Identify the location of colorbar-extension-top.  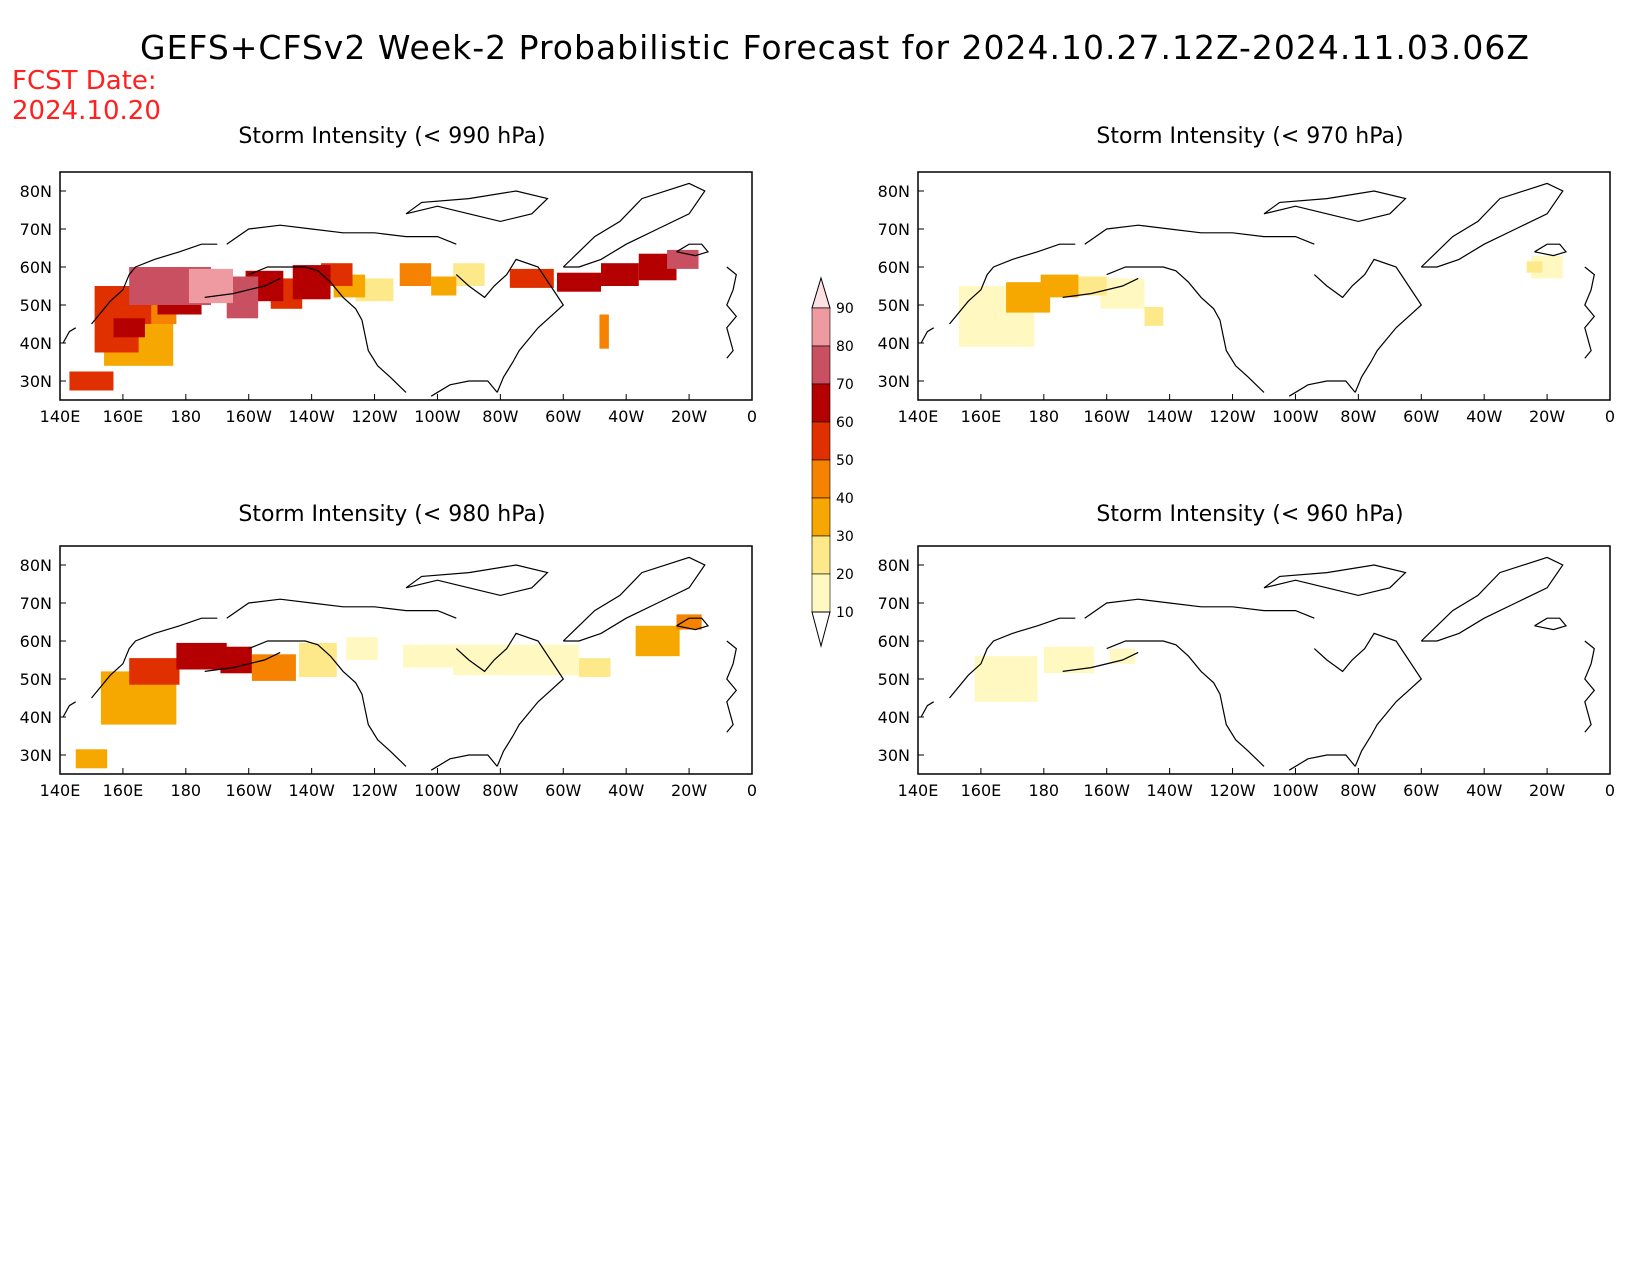
(821, 292).